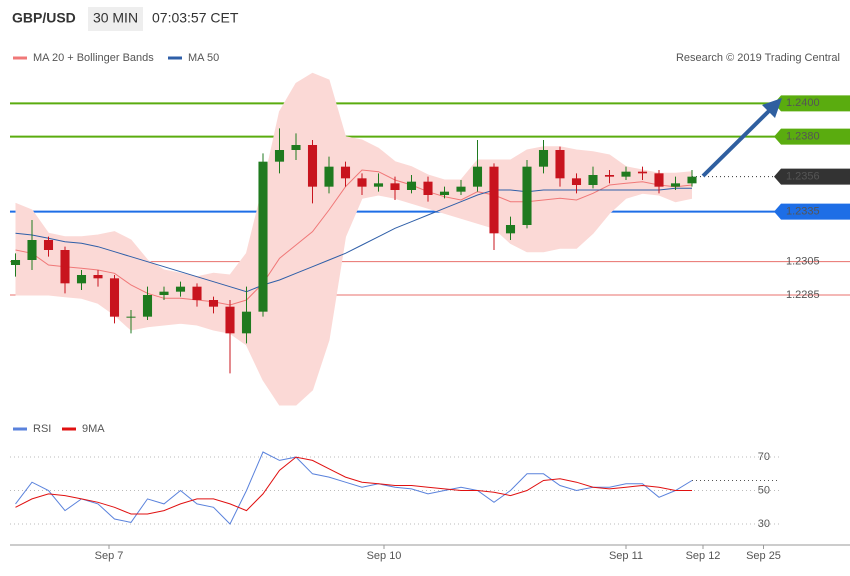 The image size is (850, 576). Describe the element at coordinates (93, 429) in the screenshot. I see `legend-label: 9MA` at that location.